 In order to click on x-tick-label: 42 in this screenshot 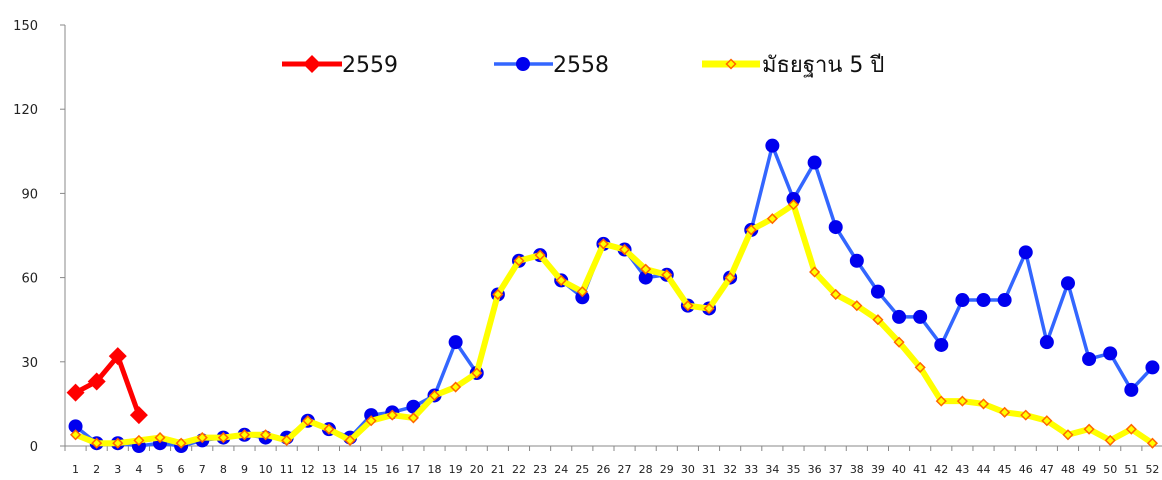, I will do `click(941, 469)`.